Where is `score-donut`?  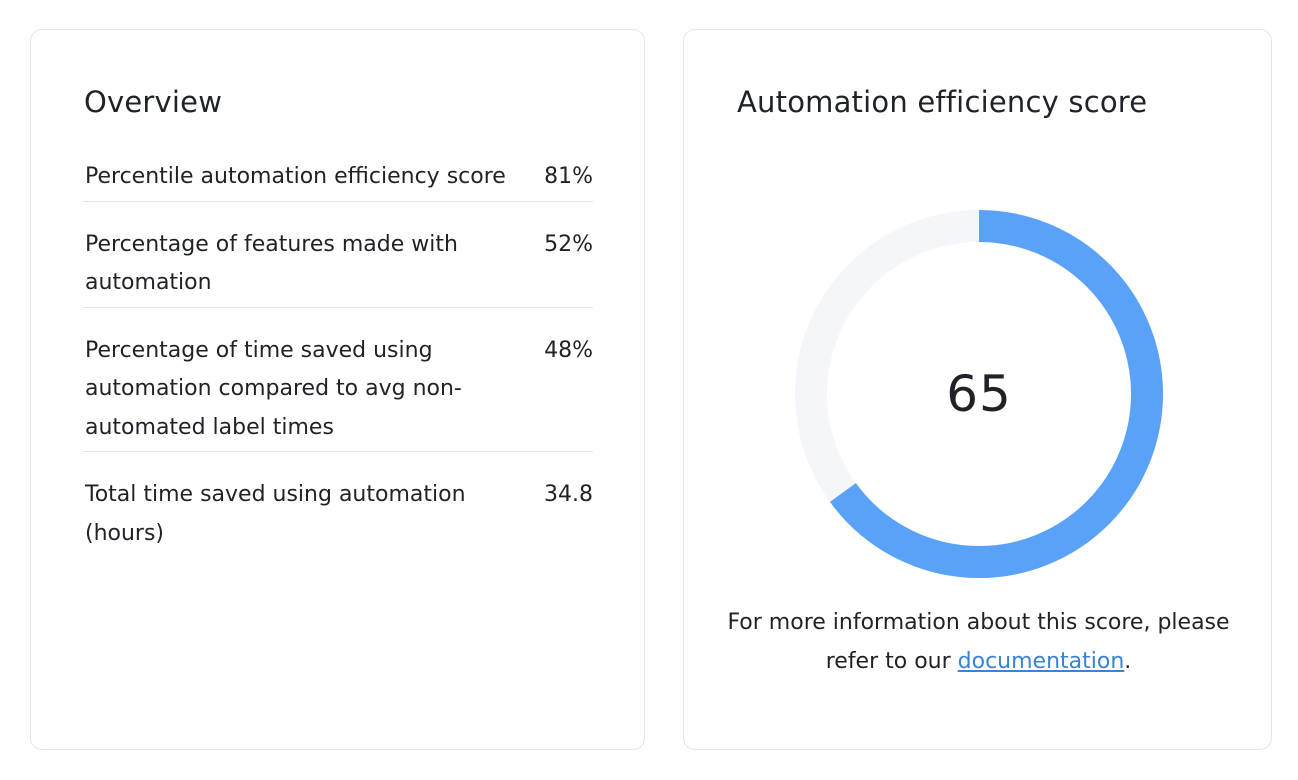
score-donut is located at coordinates (979, 394).